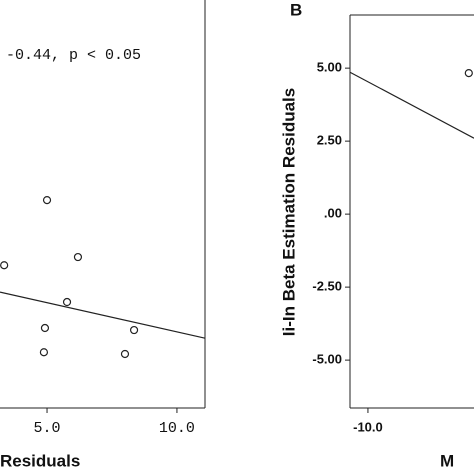 Image resolution: width=474 pixels, height=474 pixels. What do you see at coordinates (368, 426) in the screenshot?
I see `x-tick-label: -10.0` at bounding box center [368, 426].